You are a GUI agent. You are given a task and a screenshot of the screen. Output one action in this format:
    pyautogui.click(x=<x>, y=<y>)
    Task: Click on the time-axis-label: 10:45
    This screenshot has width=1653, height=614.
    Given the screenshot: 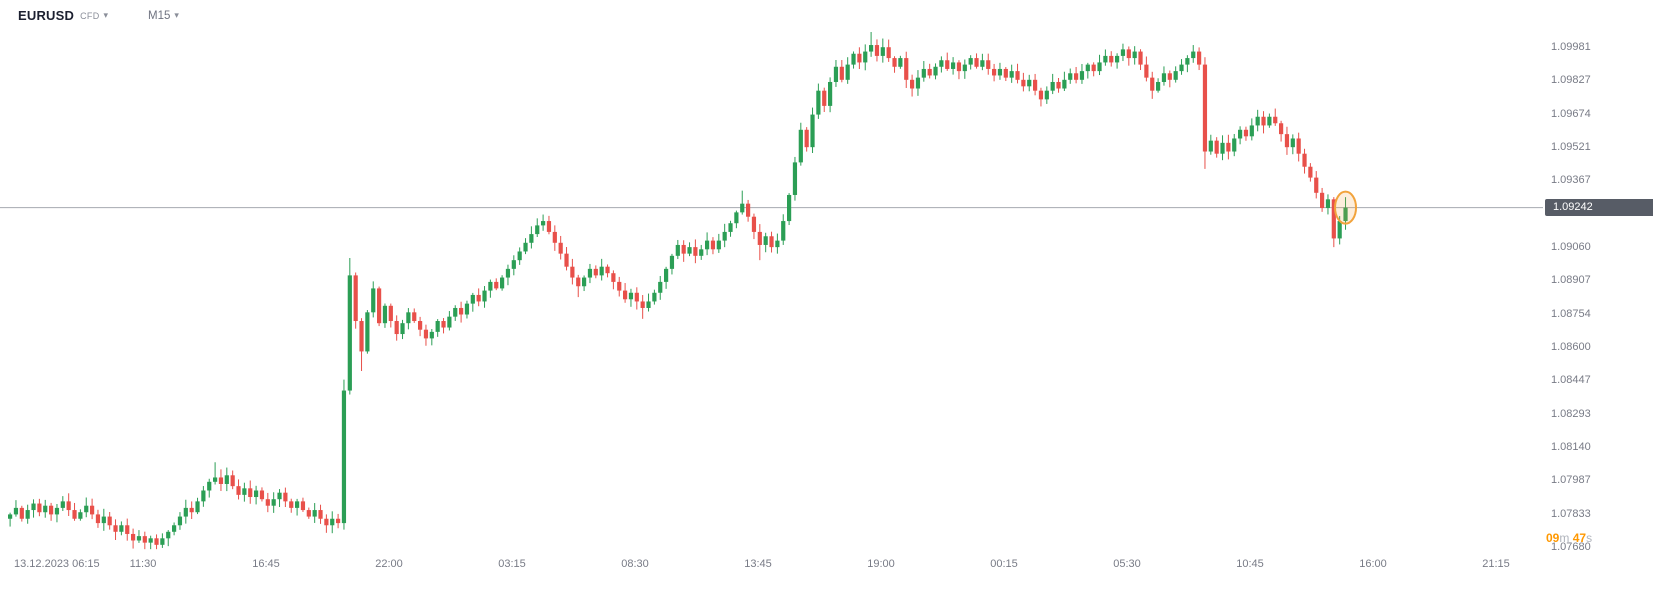 What is the action you would take?
    pyautogui.click(x=1250, y=564)
    